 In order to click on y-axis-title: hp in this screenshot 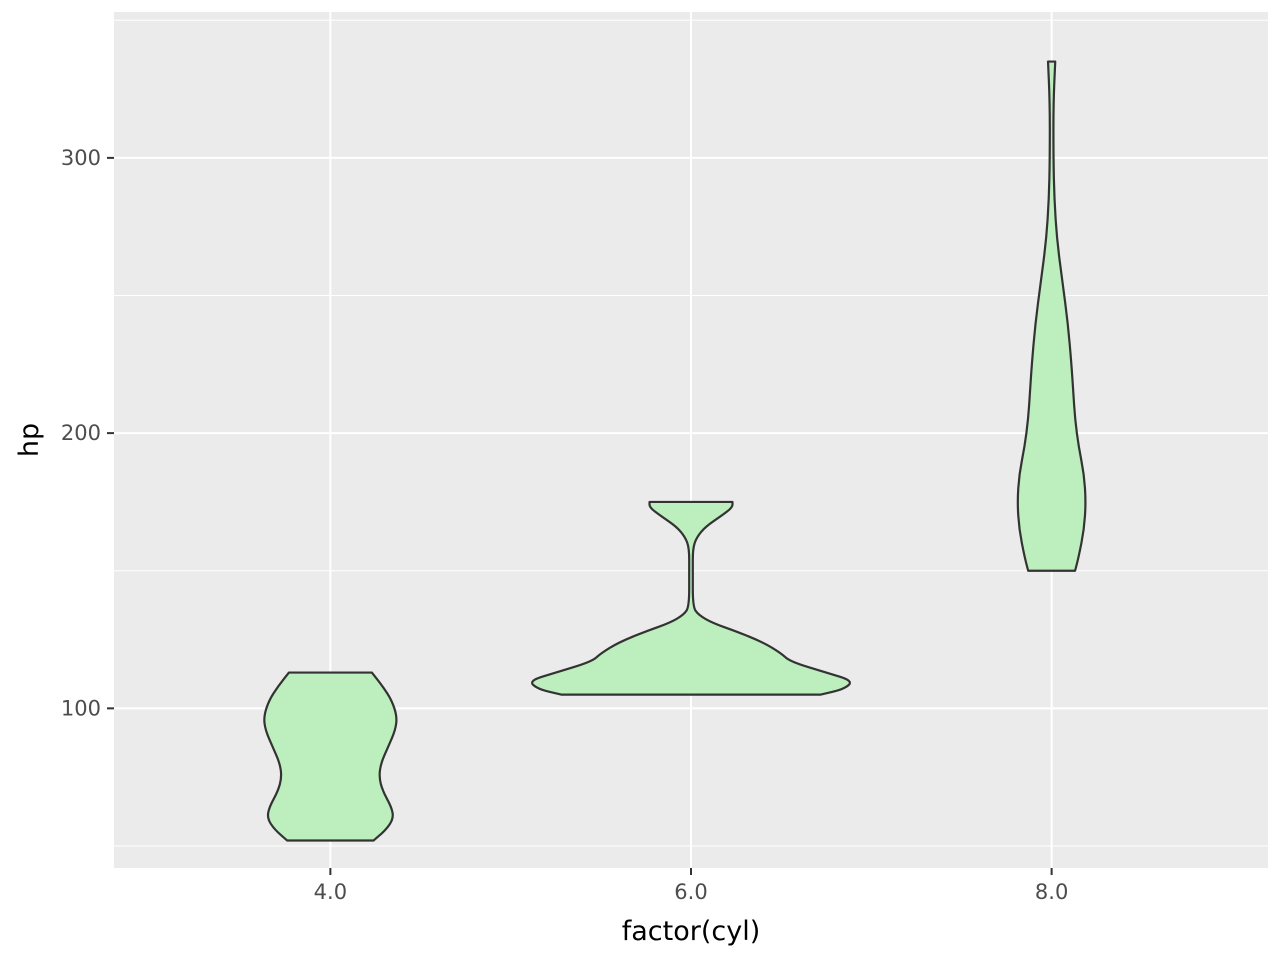, I will do `click(29, 440)`.